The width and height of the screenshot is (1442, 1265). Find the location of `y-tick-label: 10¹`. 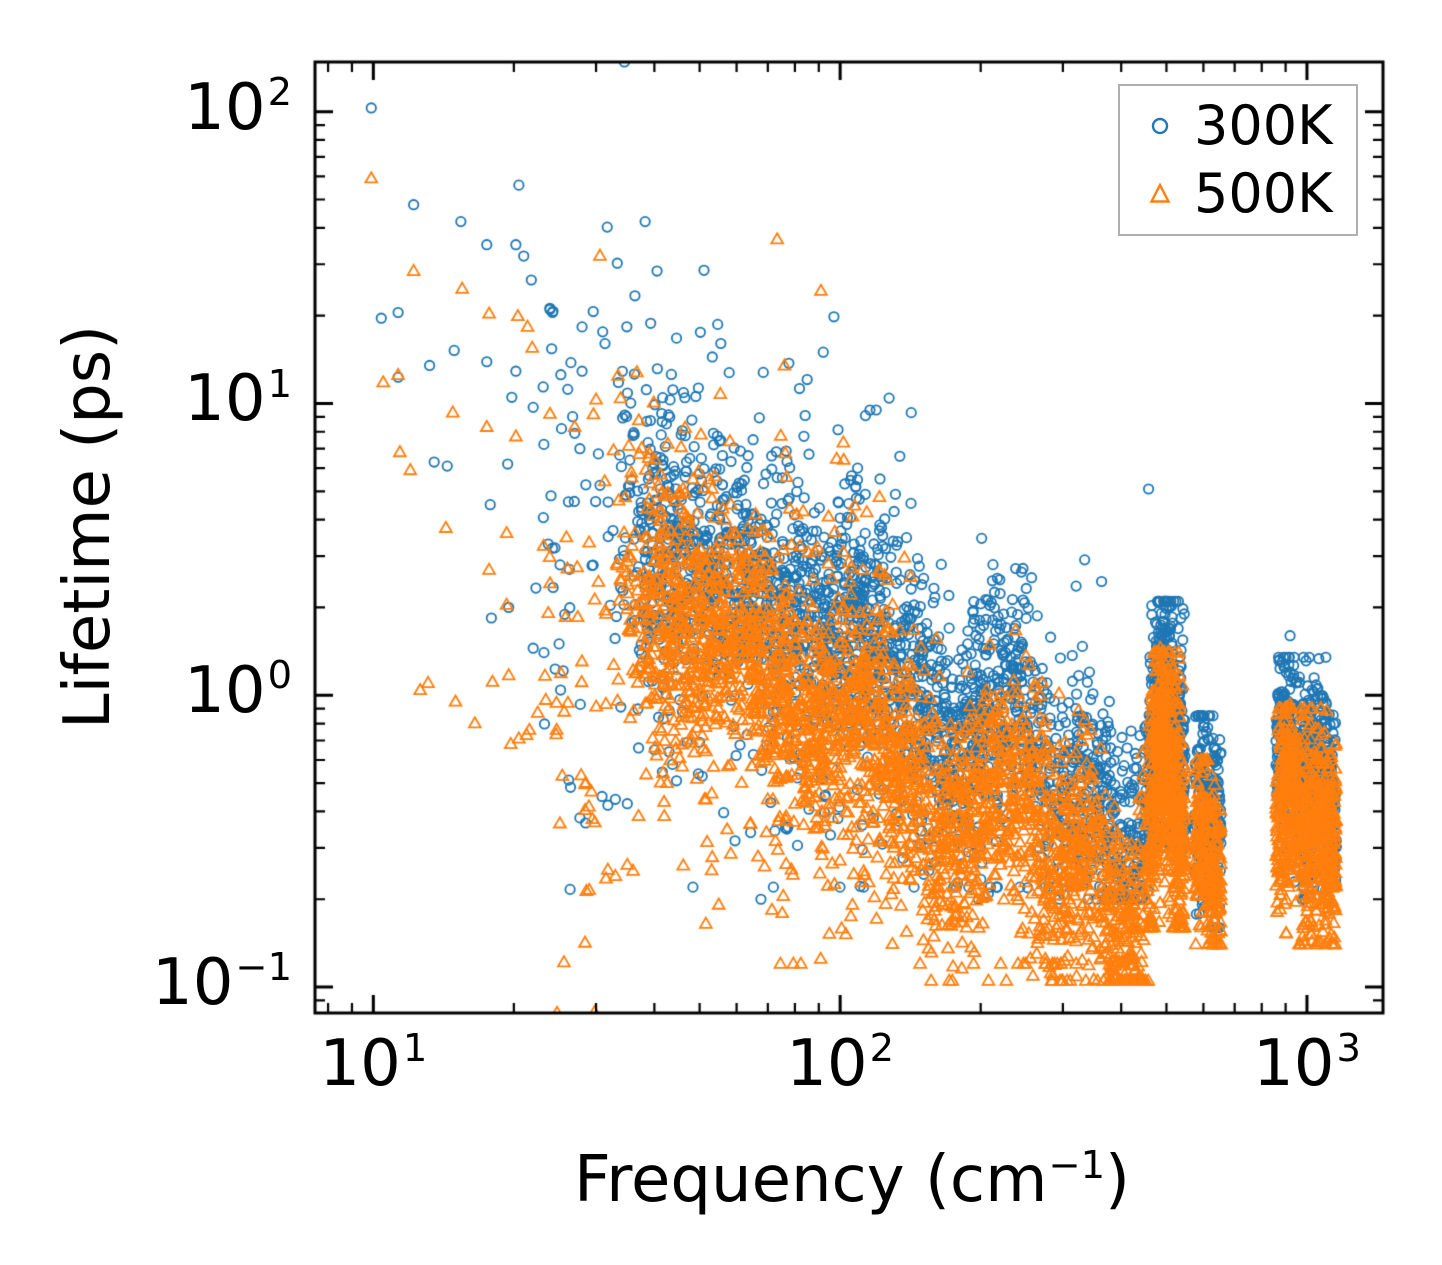

y-tick-label: 10¹ is located at coordinates (238, 399).